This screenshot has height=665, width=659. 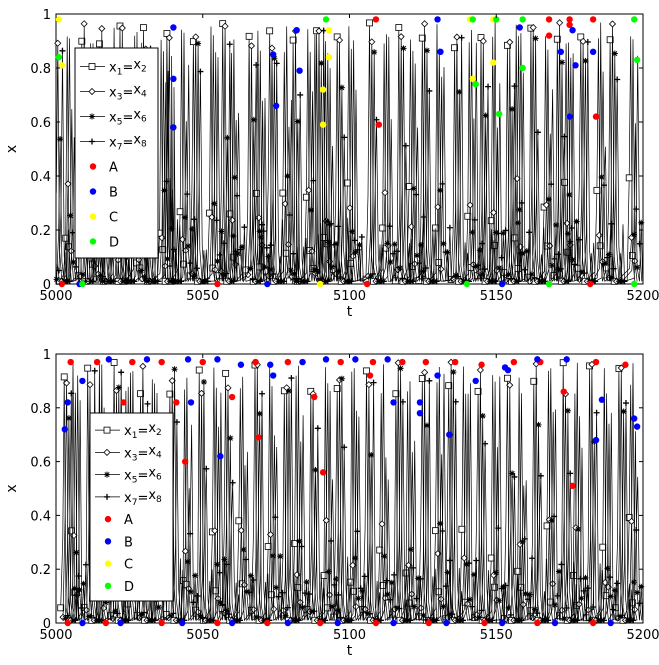 What do you see at coordinates (159, 500) in the screenshot?
I see `legend-label-part: 8` at bounding box center [159, 500].